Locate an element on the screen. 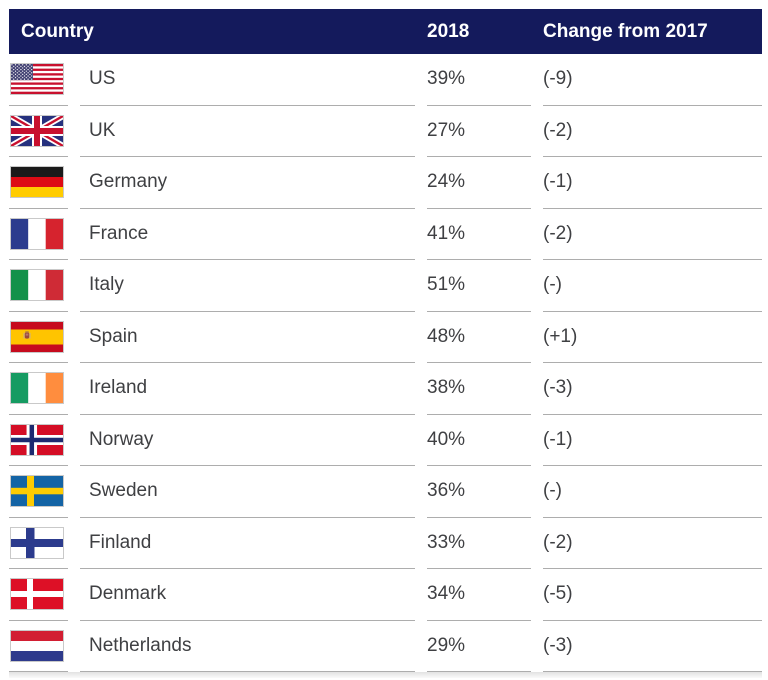  change-from-2017: (-9) is located at coordinates (652, 80).